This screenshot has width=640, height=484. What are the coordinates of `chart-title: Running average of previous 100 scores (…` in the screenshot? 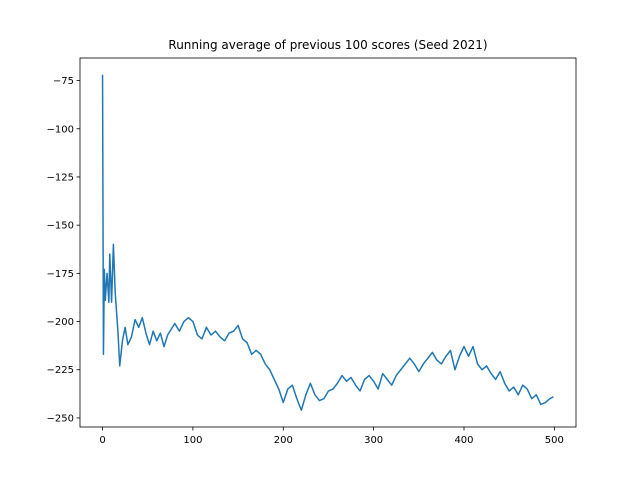 It's located at (327, 45).